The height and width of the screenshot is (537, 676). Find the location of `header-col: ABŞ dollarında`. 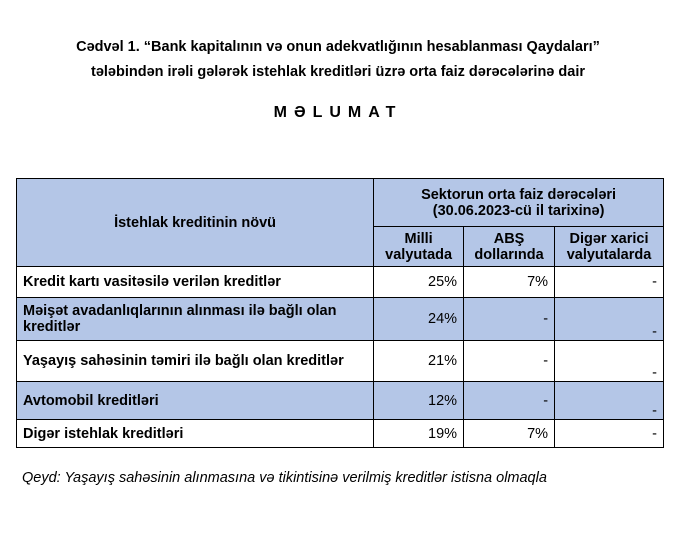

header-col: ABŞ dollarında is located at coordinates (509, 246).